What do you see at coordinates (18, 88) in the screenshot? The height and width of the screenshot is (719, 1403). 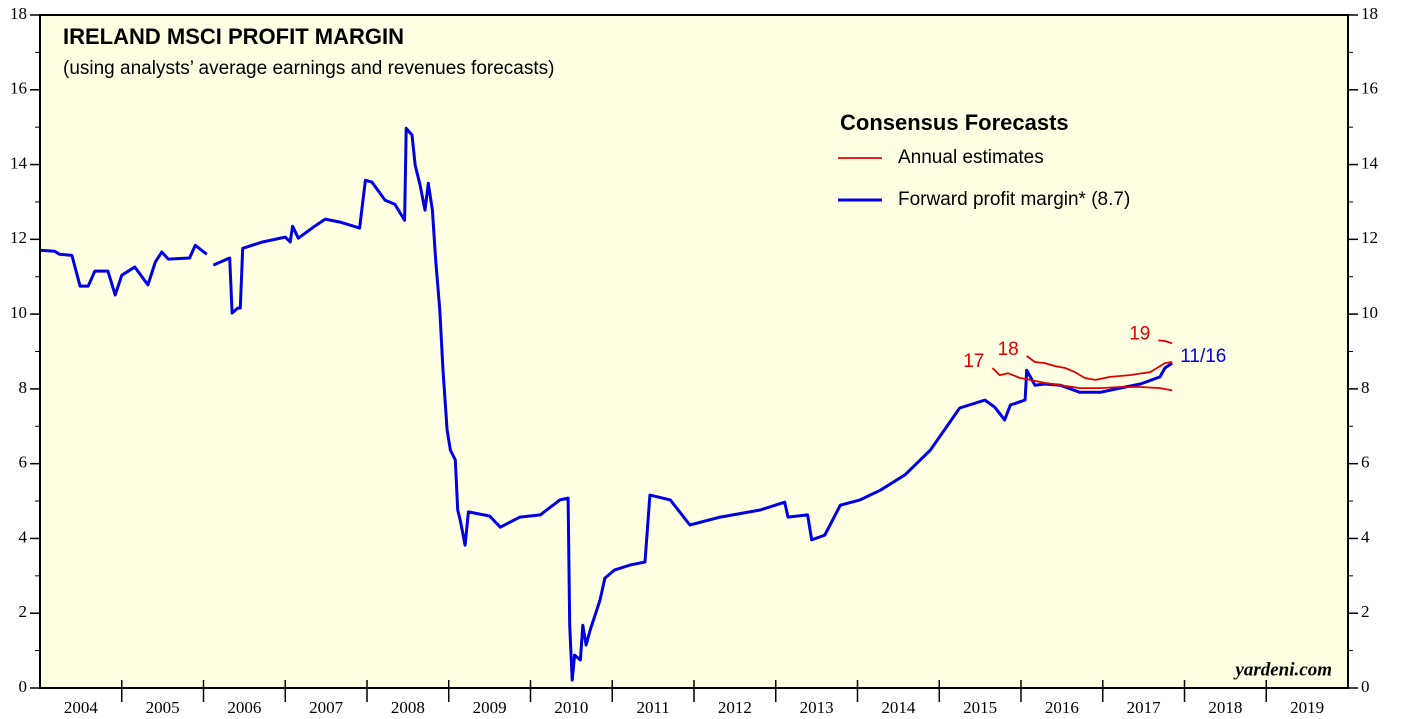 I see `y-tick-label: 16` at bounding box center [18, 88].